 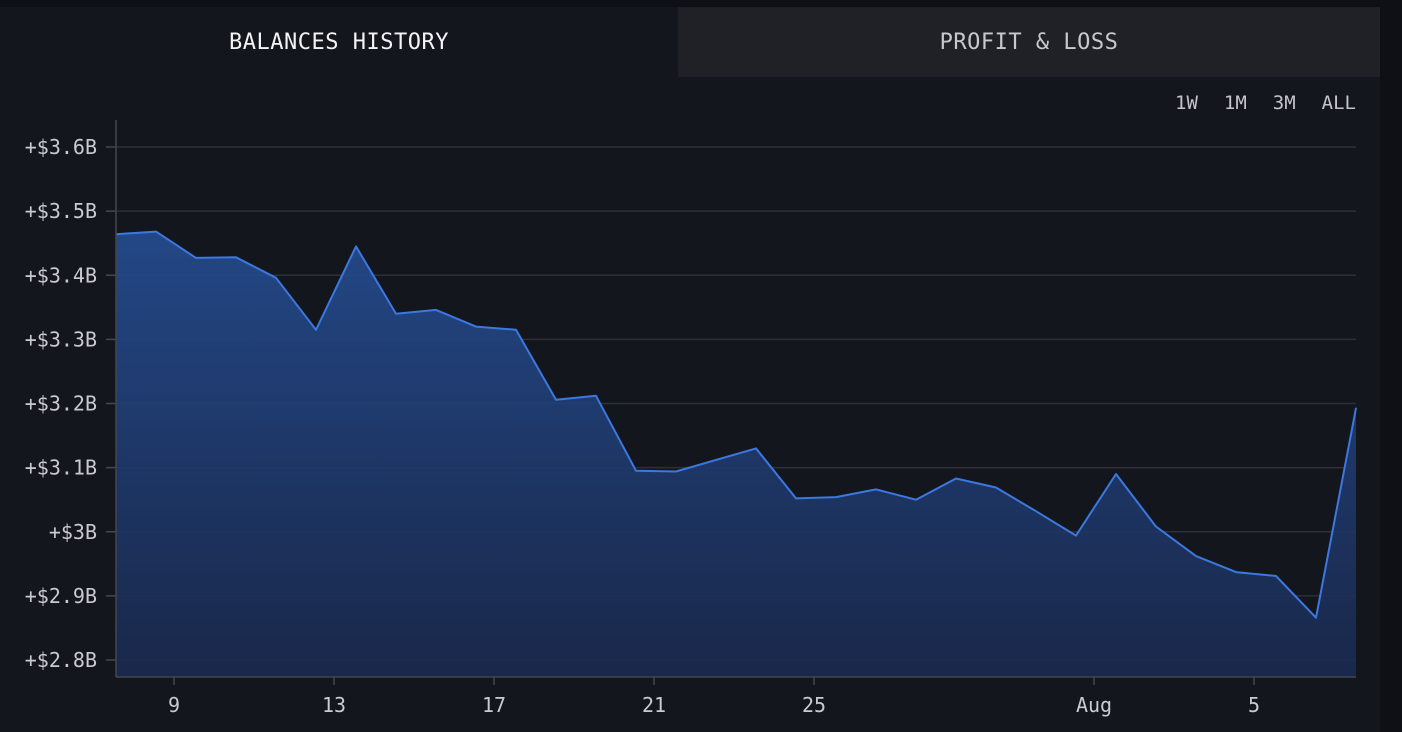 I want to click on tab-profit-and-loss: PROFIT & LOSS, so click(x=1029, y=42).